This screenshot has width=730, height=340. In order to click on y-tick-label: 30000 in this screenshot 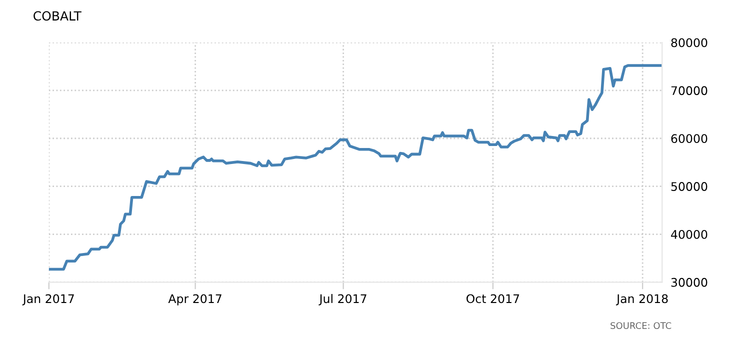, I will do `click(689, 282)`.